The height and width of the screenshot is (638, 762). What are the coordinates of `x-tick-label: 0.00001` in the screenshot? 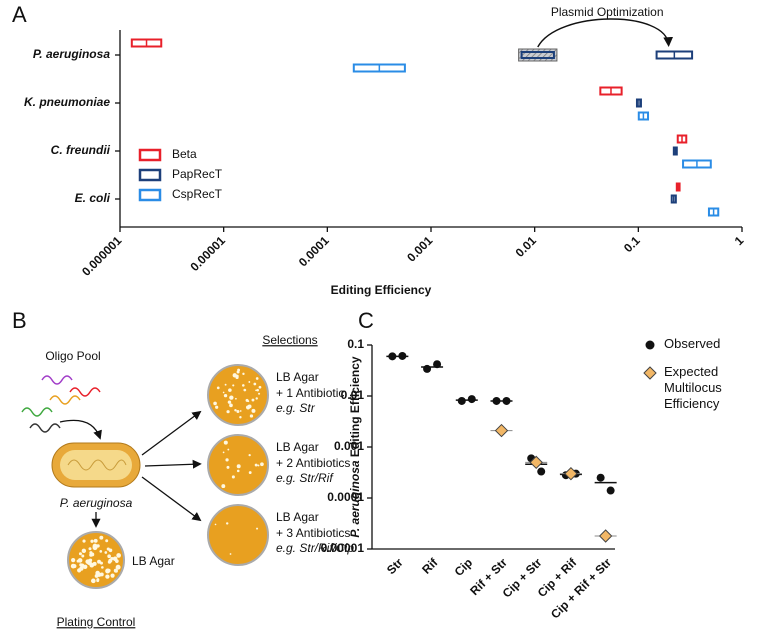 It's located at (207, 253).